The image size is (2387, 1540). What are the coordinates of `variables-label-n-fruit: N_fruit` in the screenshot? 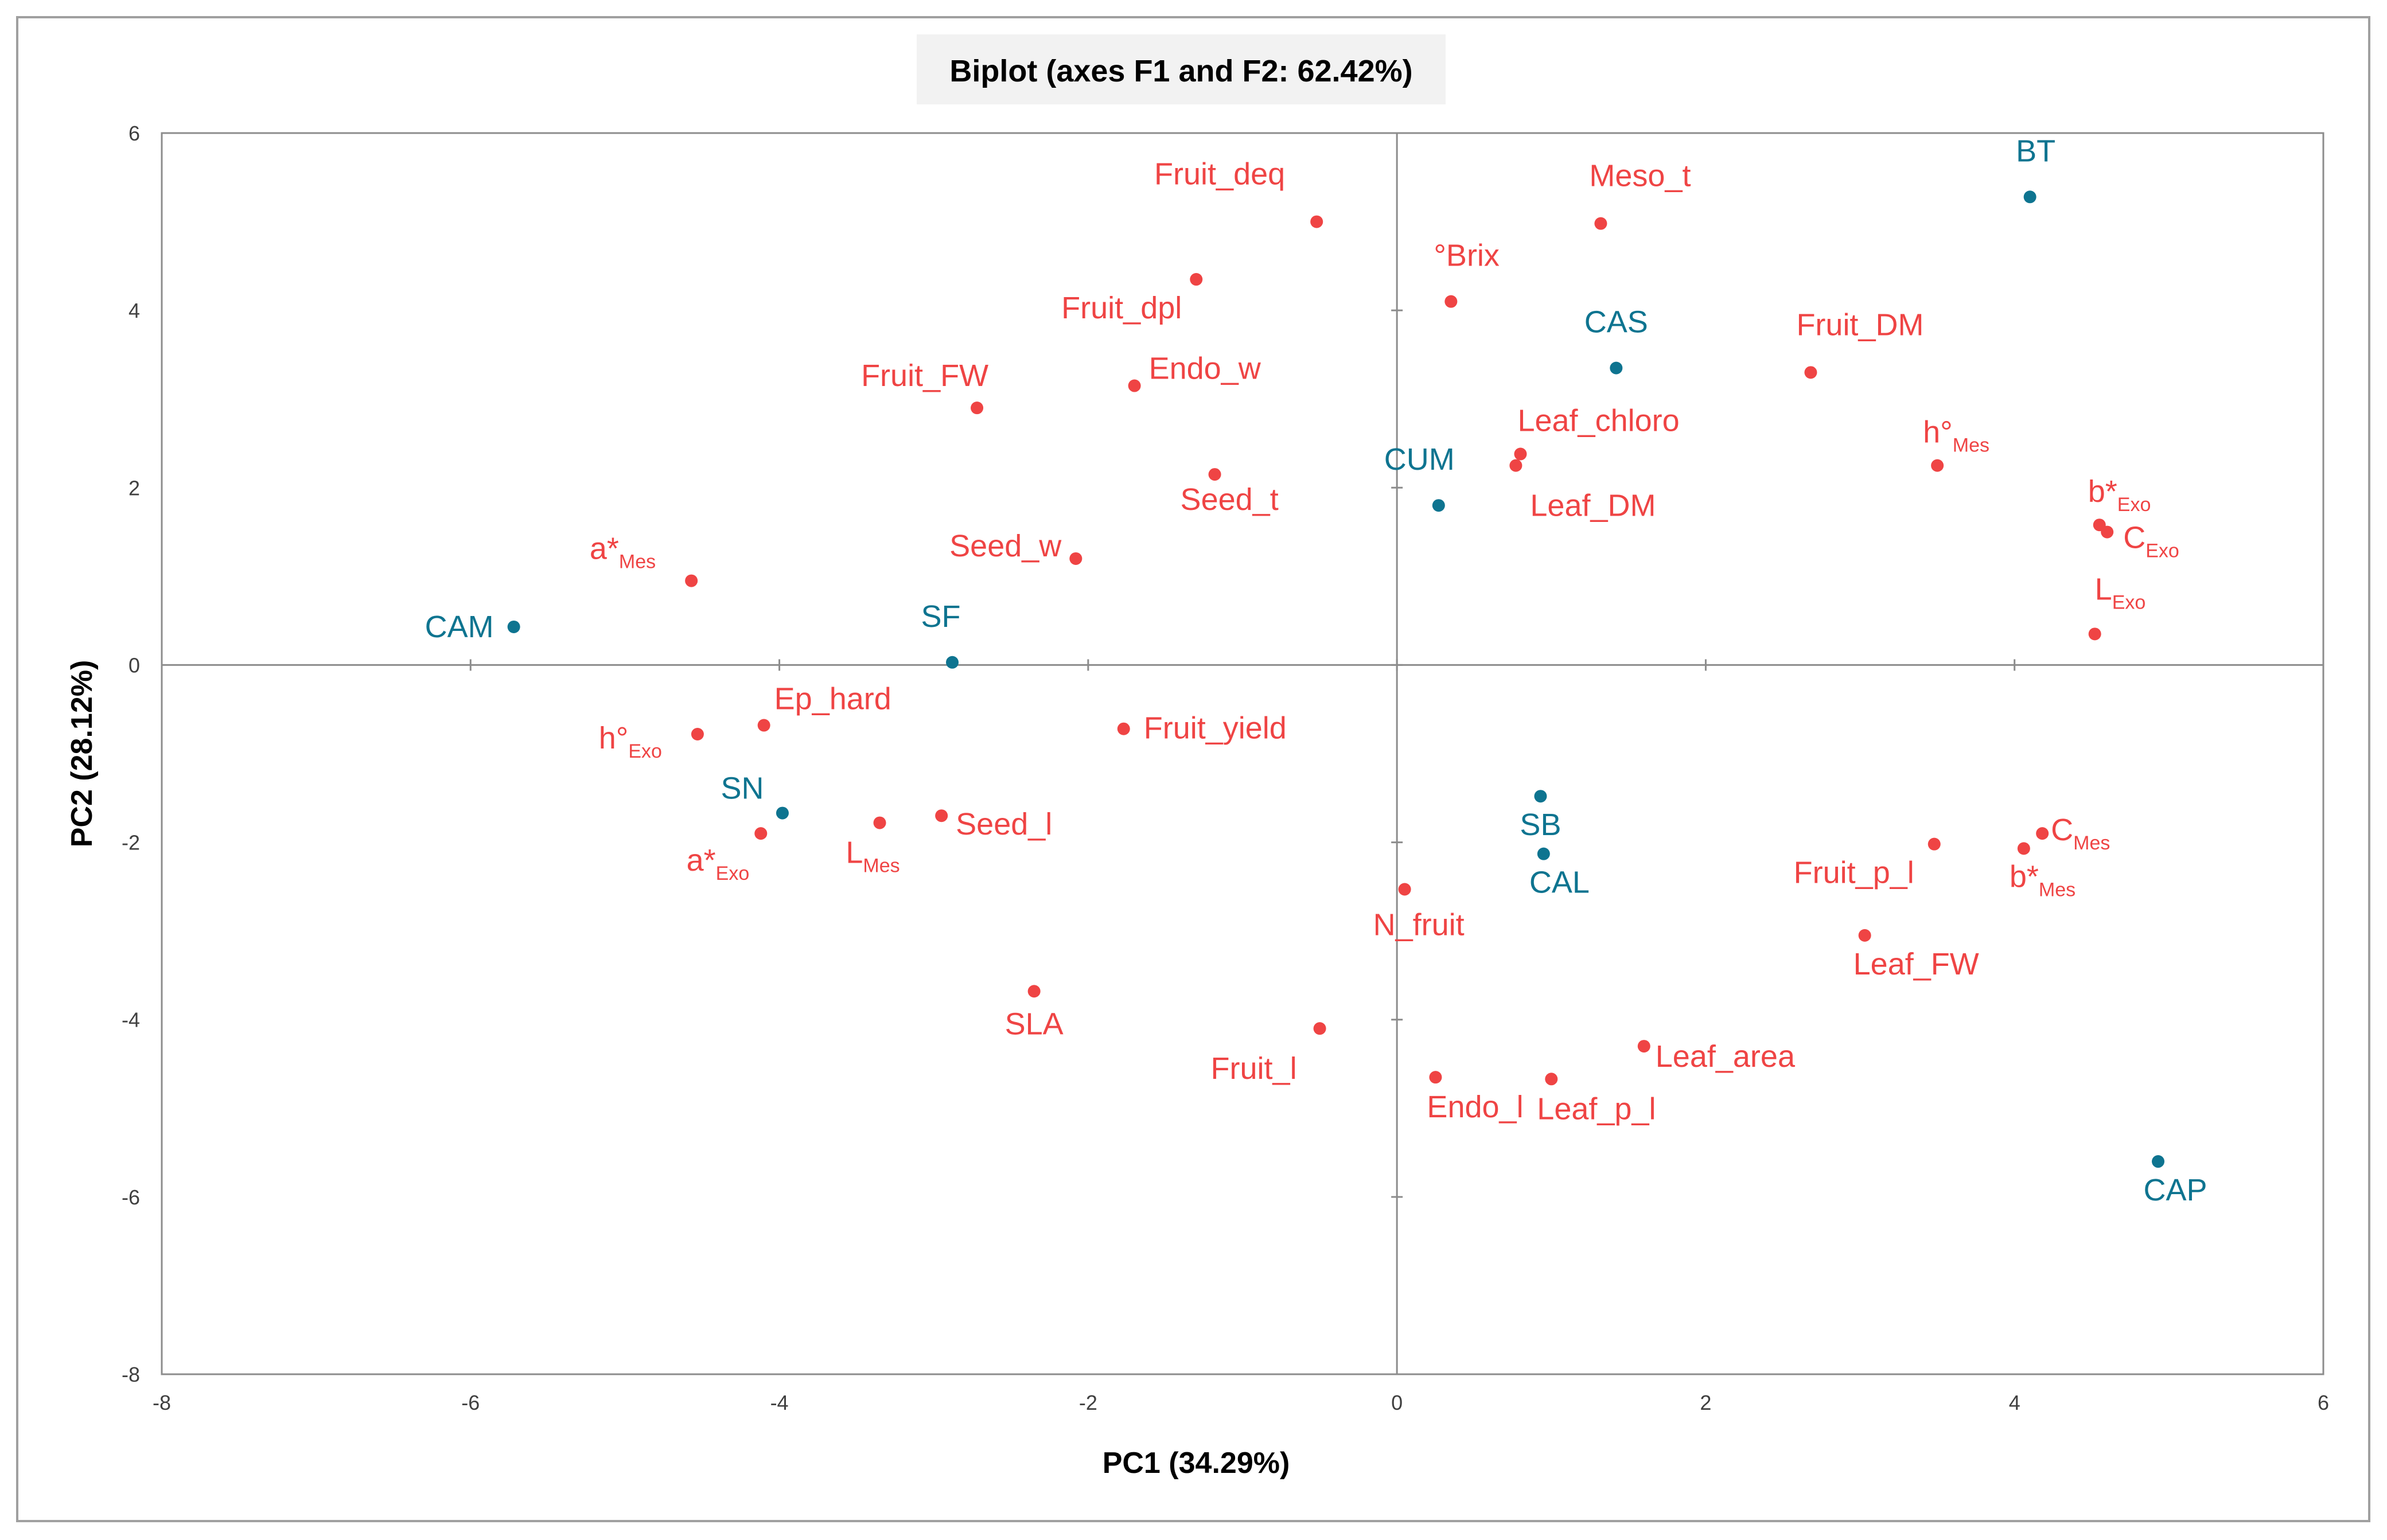 It's located at (1419, 924).